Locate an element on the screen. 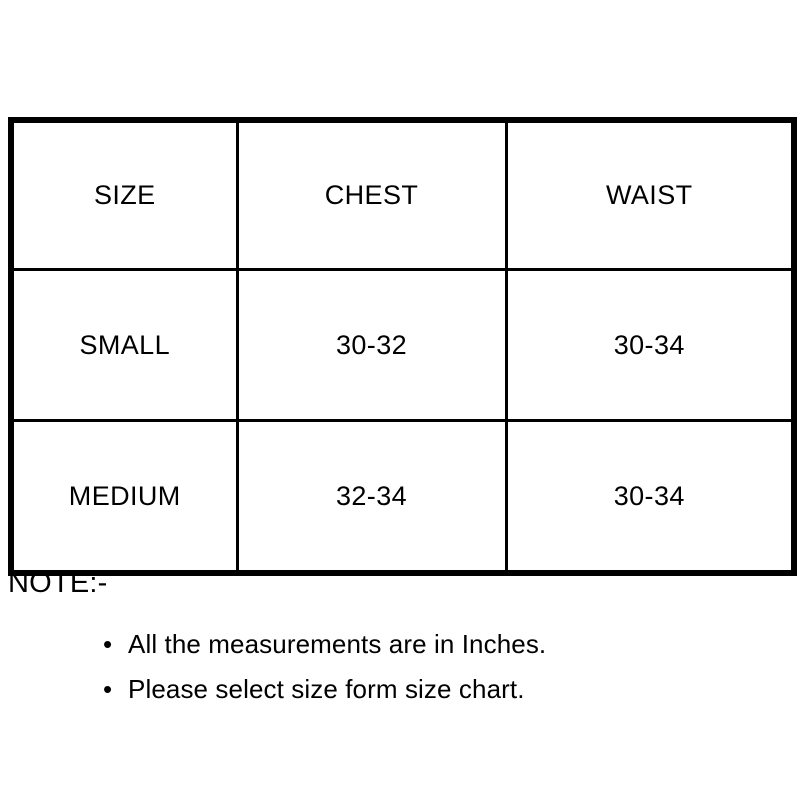  cell-waist-small: 30-34 is located at coordinates (650, 345).